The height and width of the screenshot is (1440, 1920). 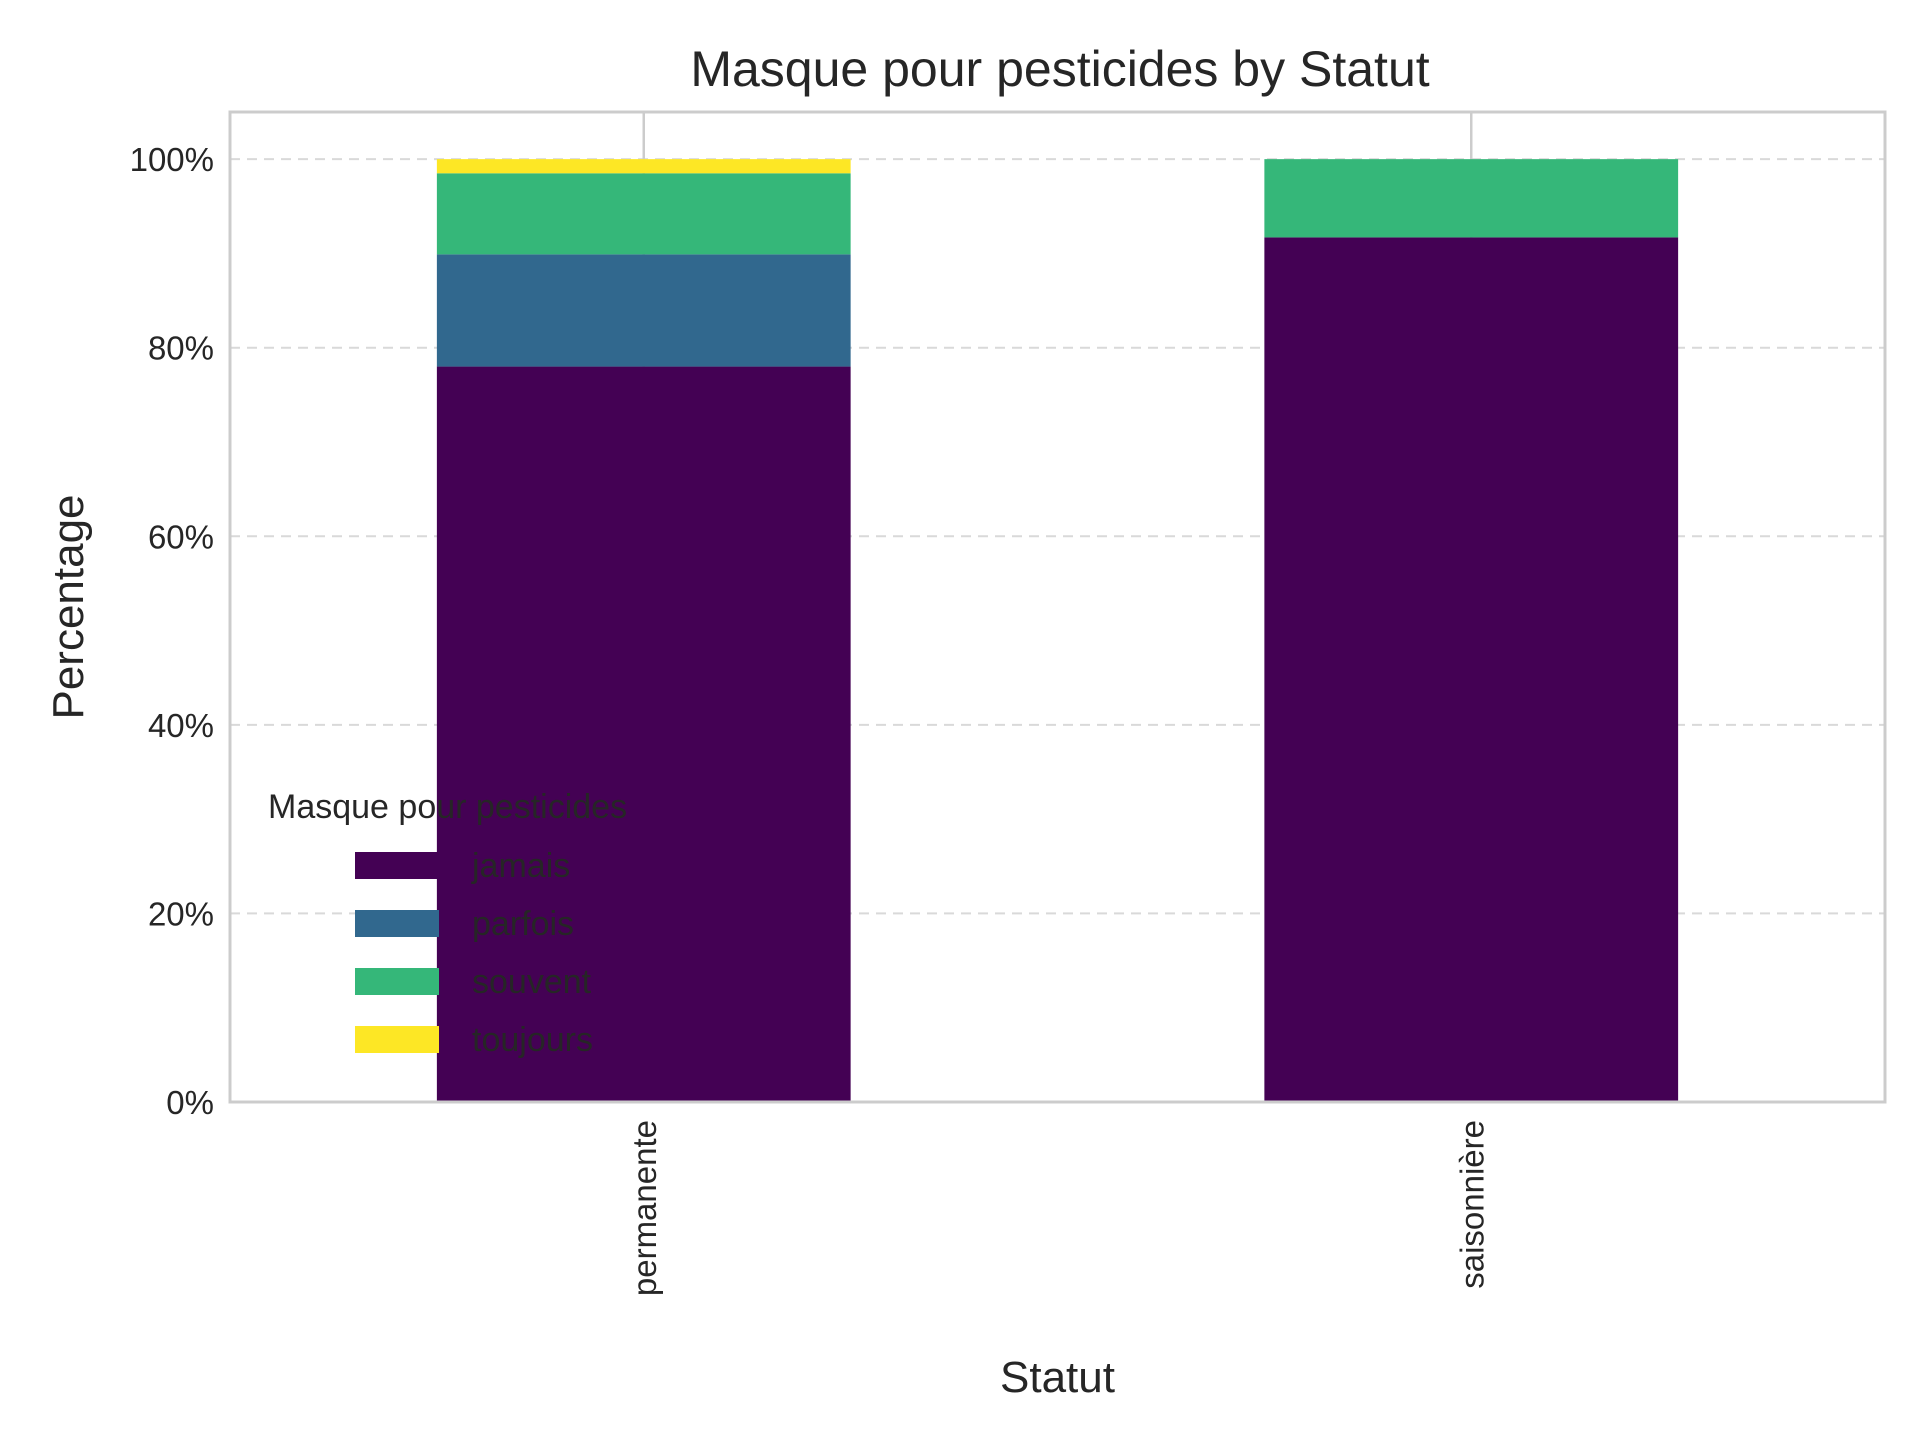 I want to click on y-tick-label: 100%, so click(x=172, y=159).